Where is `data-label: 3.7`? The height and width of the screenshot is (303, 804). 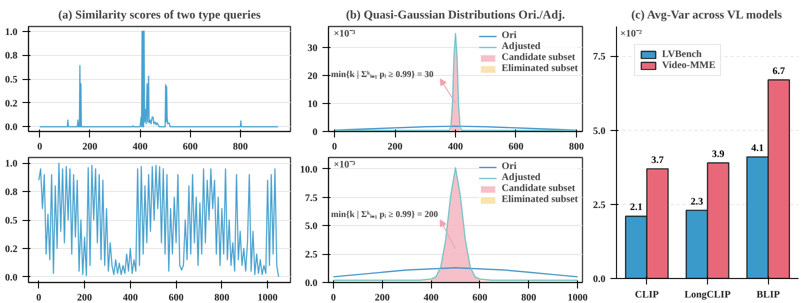 data-label: 3.7 is located at coordinates (657, 160).